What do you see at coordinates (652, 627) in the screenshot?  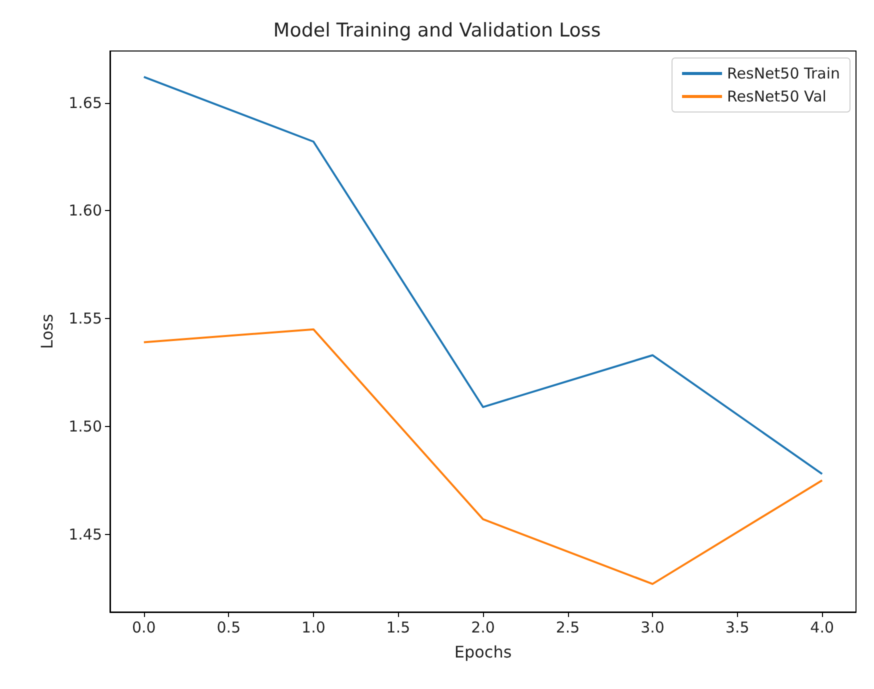 I see `x-tick-label: 3.0` at bounding box center [652, 627].